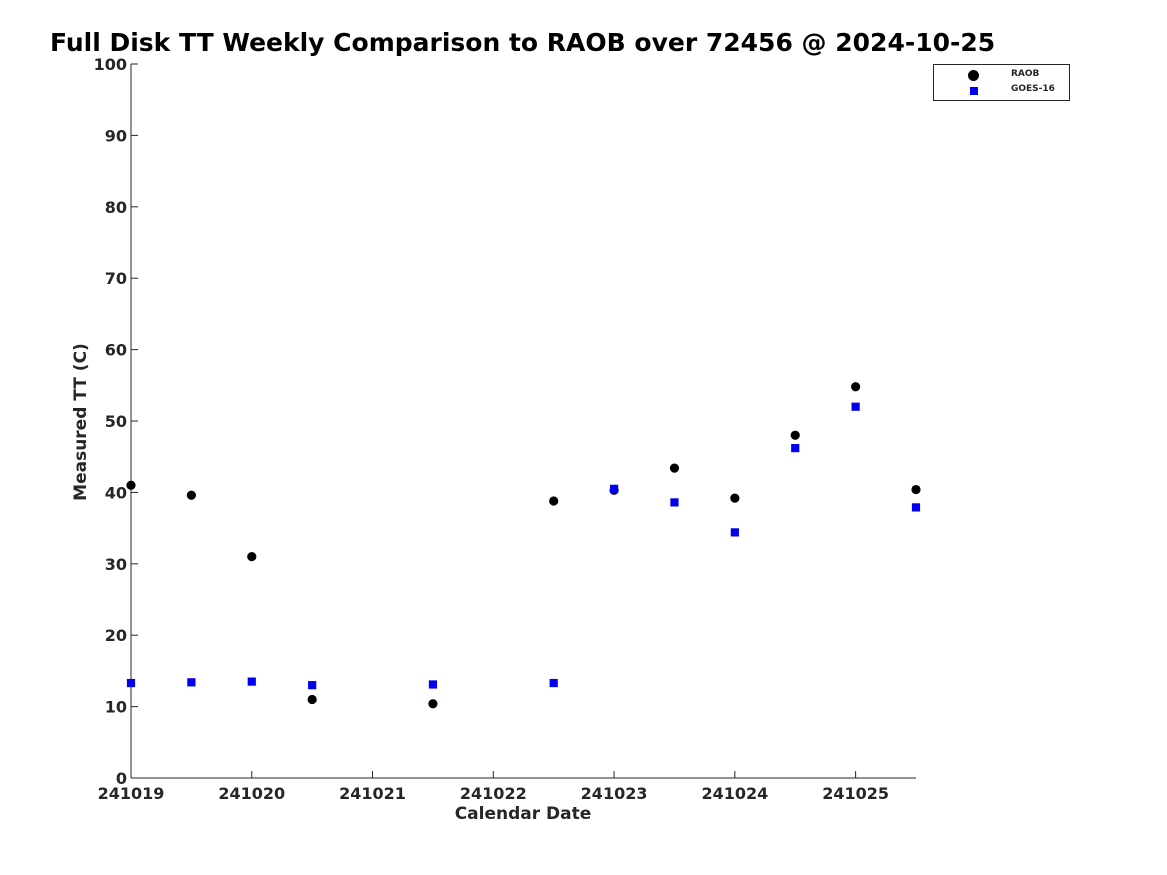 The width and height of the screenshot is (1167, 875). What do you see at coordinates (131, 793) in the screenshot?
I see `x-tick-label: 241019` at bounding box center [131, 793].